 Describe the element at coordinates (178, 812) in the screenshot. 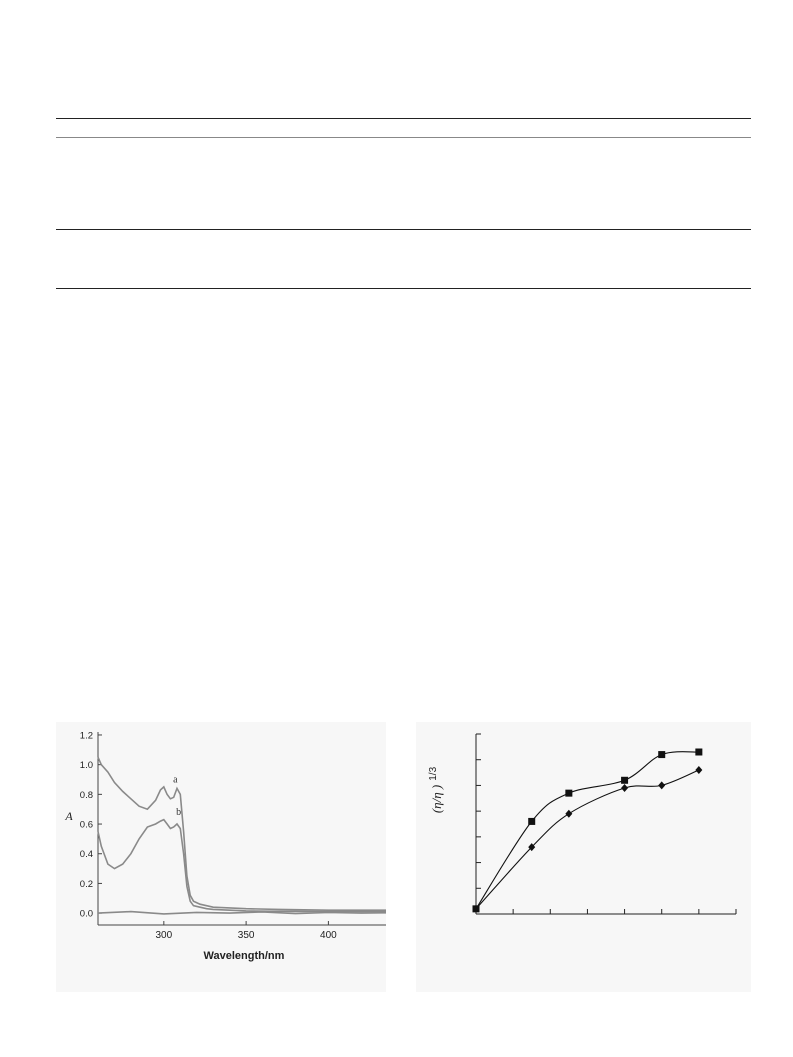

I see `series-annotation: b` at that location.